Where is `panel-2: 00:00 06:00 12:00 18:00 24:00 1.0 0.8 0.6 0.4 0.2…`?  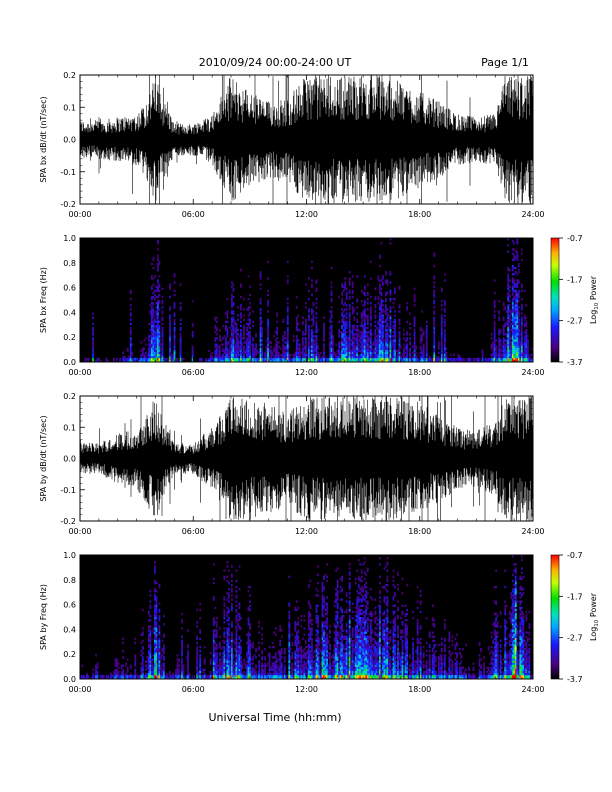
panel-2: 00:00 06:00 12:00 18:00 24:00 1.0 0.8 0.6 0.4 0.2… is located at coordinates (292, 305).